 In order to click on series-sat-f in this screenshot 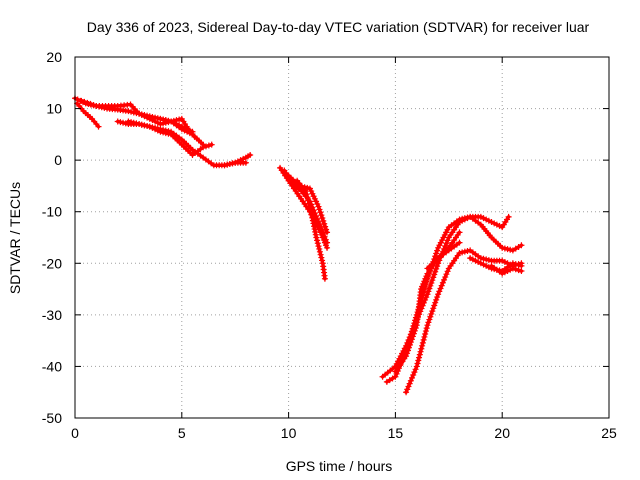, I will do `click(176, 125)`.